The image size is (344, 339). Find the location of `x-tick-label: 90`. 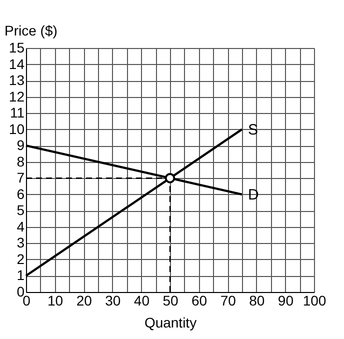

x-tick-label: 90 is located at coordinates (286, 300).